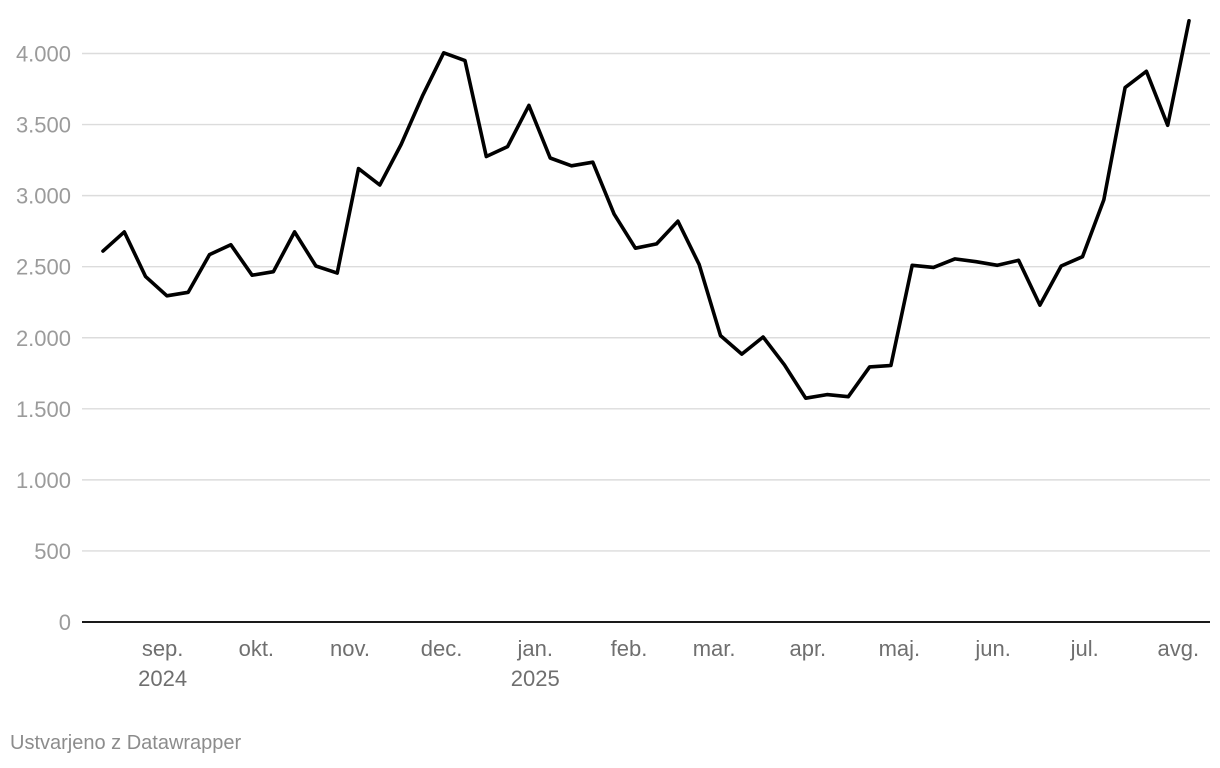  I want to click on y-tick-label: 0, so click(65, 622).